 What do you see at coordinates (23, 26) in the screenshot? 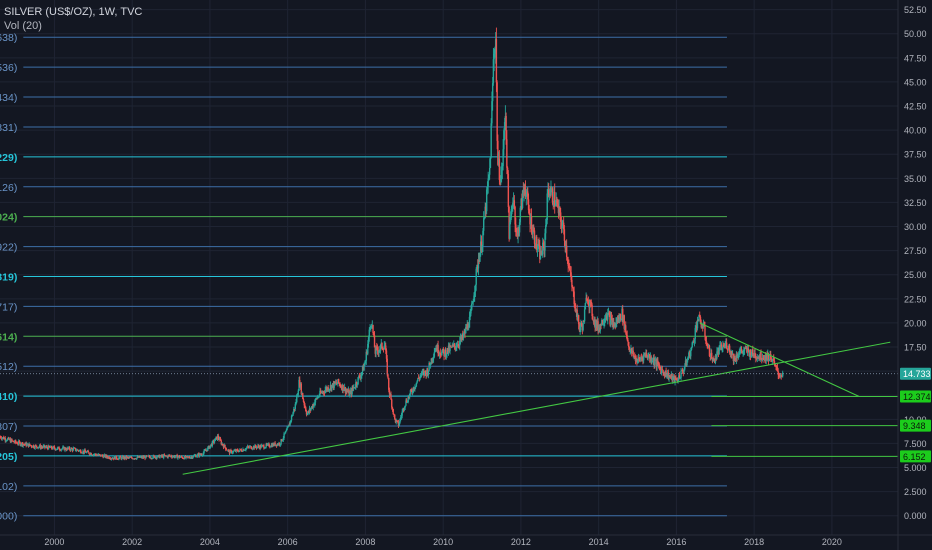
I see `volume-label: Vol (20)` at bounding box center [23, 26].